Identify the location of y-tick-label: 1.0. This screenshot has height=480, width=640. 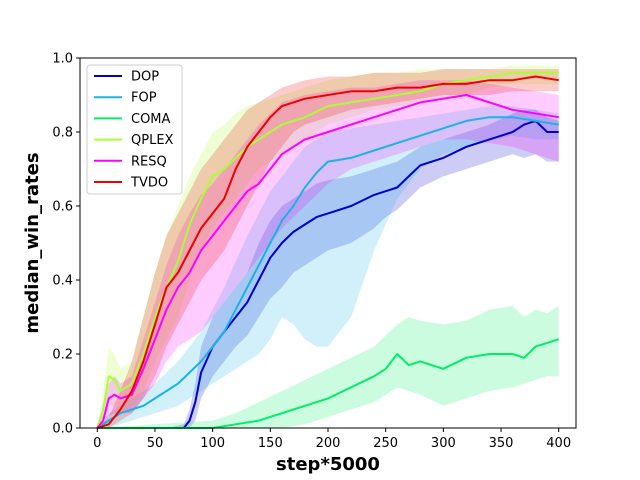
(62, 59).